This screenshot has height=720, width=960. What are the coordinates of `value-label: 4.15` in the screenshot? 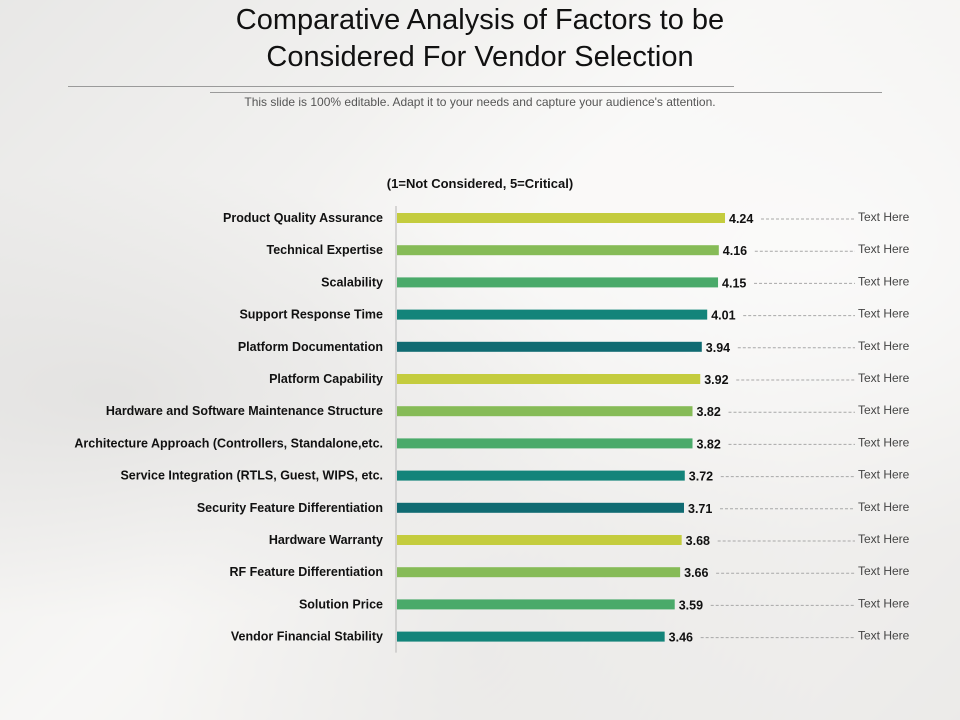 It's located at (734, 283).